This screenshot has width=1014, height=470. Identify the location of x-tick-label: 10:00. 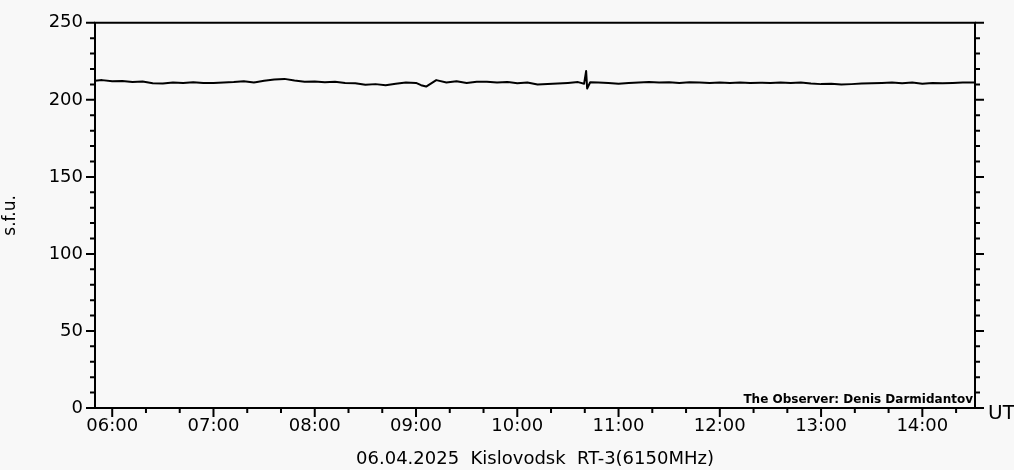
(517, 425).